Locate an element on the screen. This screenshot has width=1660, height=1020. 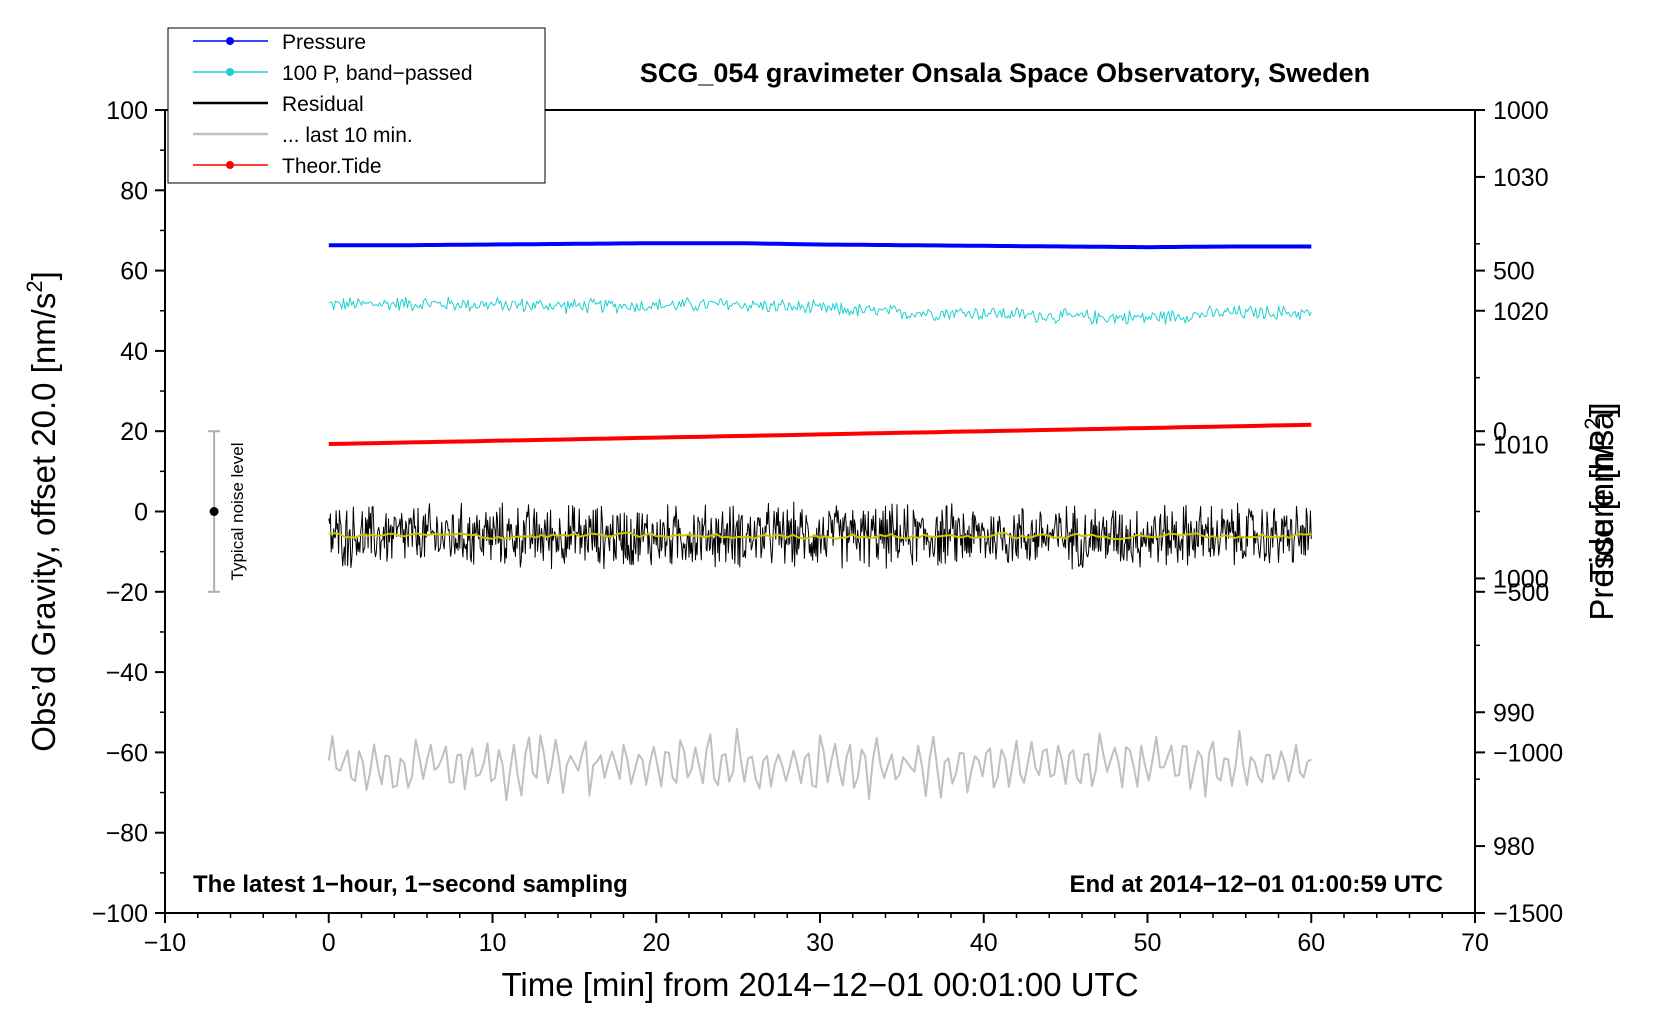
legend-label: 100 P, band−passed is located at coordinates (377, 73).